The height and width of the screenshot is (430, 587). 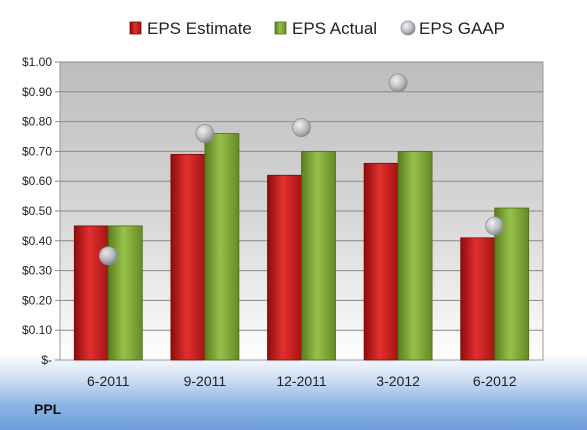 I want to click on y-tick-label: $0.10, so click(x=37, y=330).